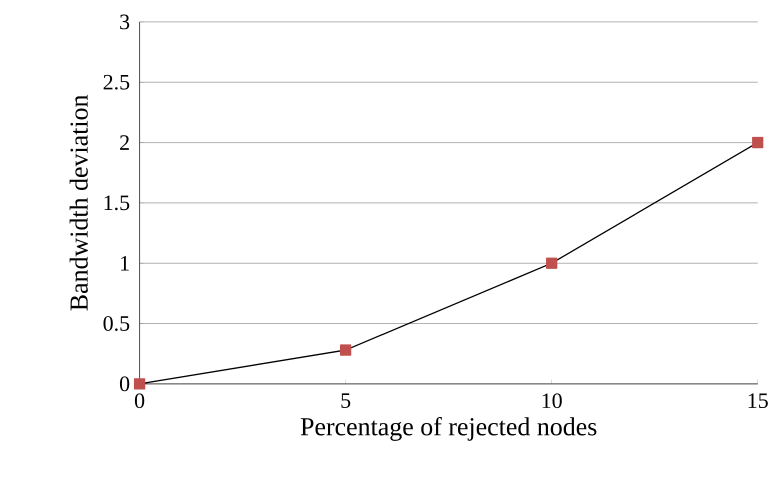 The image size is (772, 479). What do you see at coordinates (125, 22) in the screenshot?
I see `y-tick-label: 3` at bounding box center [125, 22].